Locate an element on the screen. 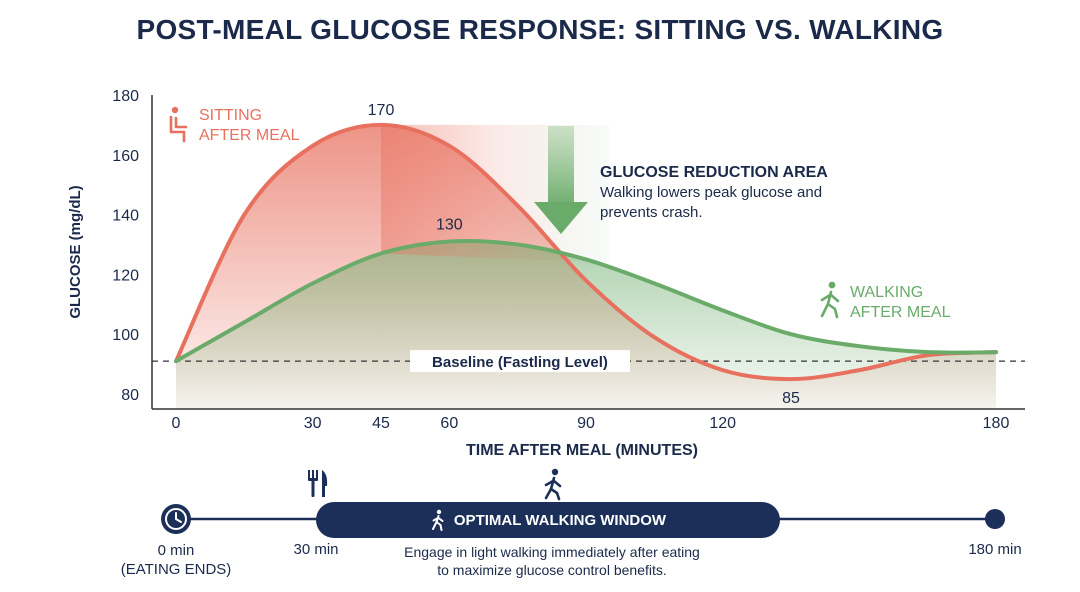 Image resolution: width=1080 pixels, height=592 pixels. y-tick-label: 120 is located at coordinates (125, 275).